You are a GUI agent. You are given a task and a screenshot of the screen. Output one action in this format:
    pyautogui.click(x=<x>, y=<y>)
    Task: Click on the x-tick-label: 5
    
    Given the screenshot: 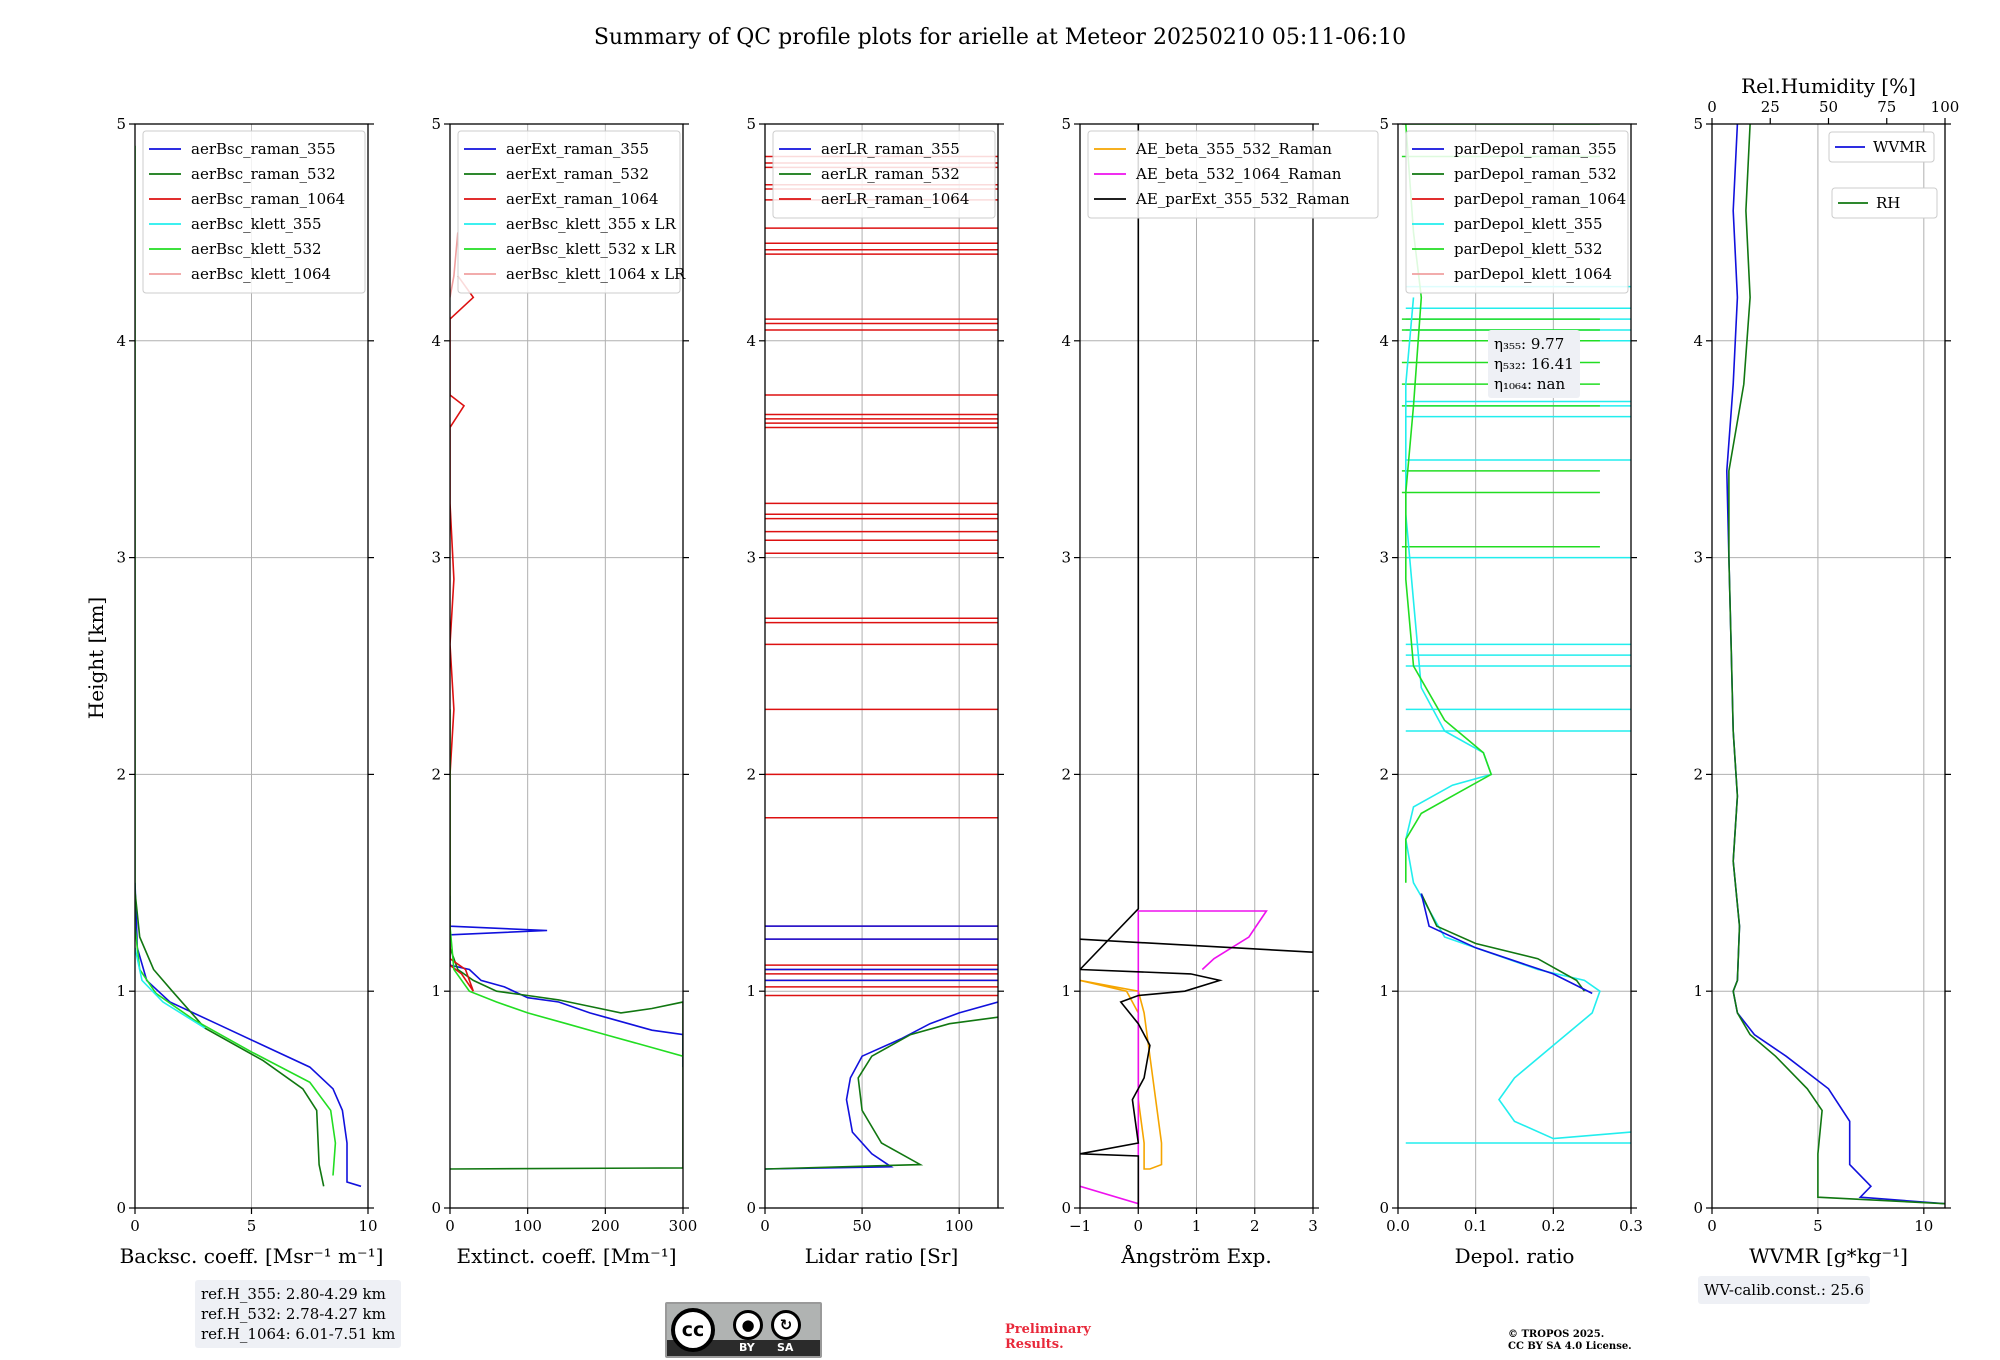 What is the action you would take?
    pyautogui.click(x=252, y=1226)
    